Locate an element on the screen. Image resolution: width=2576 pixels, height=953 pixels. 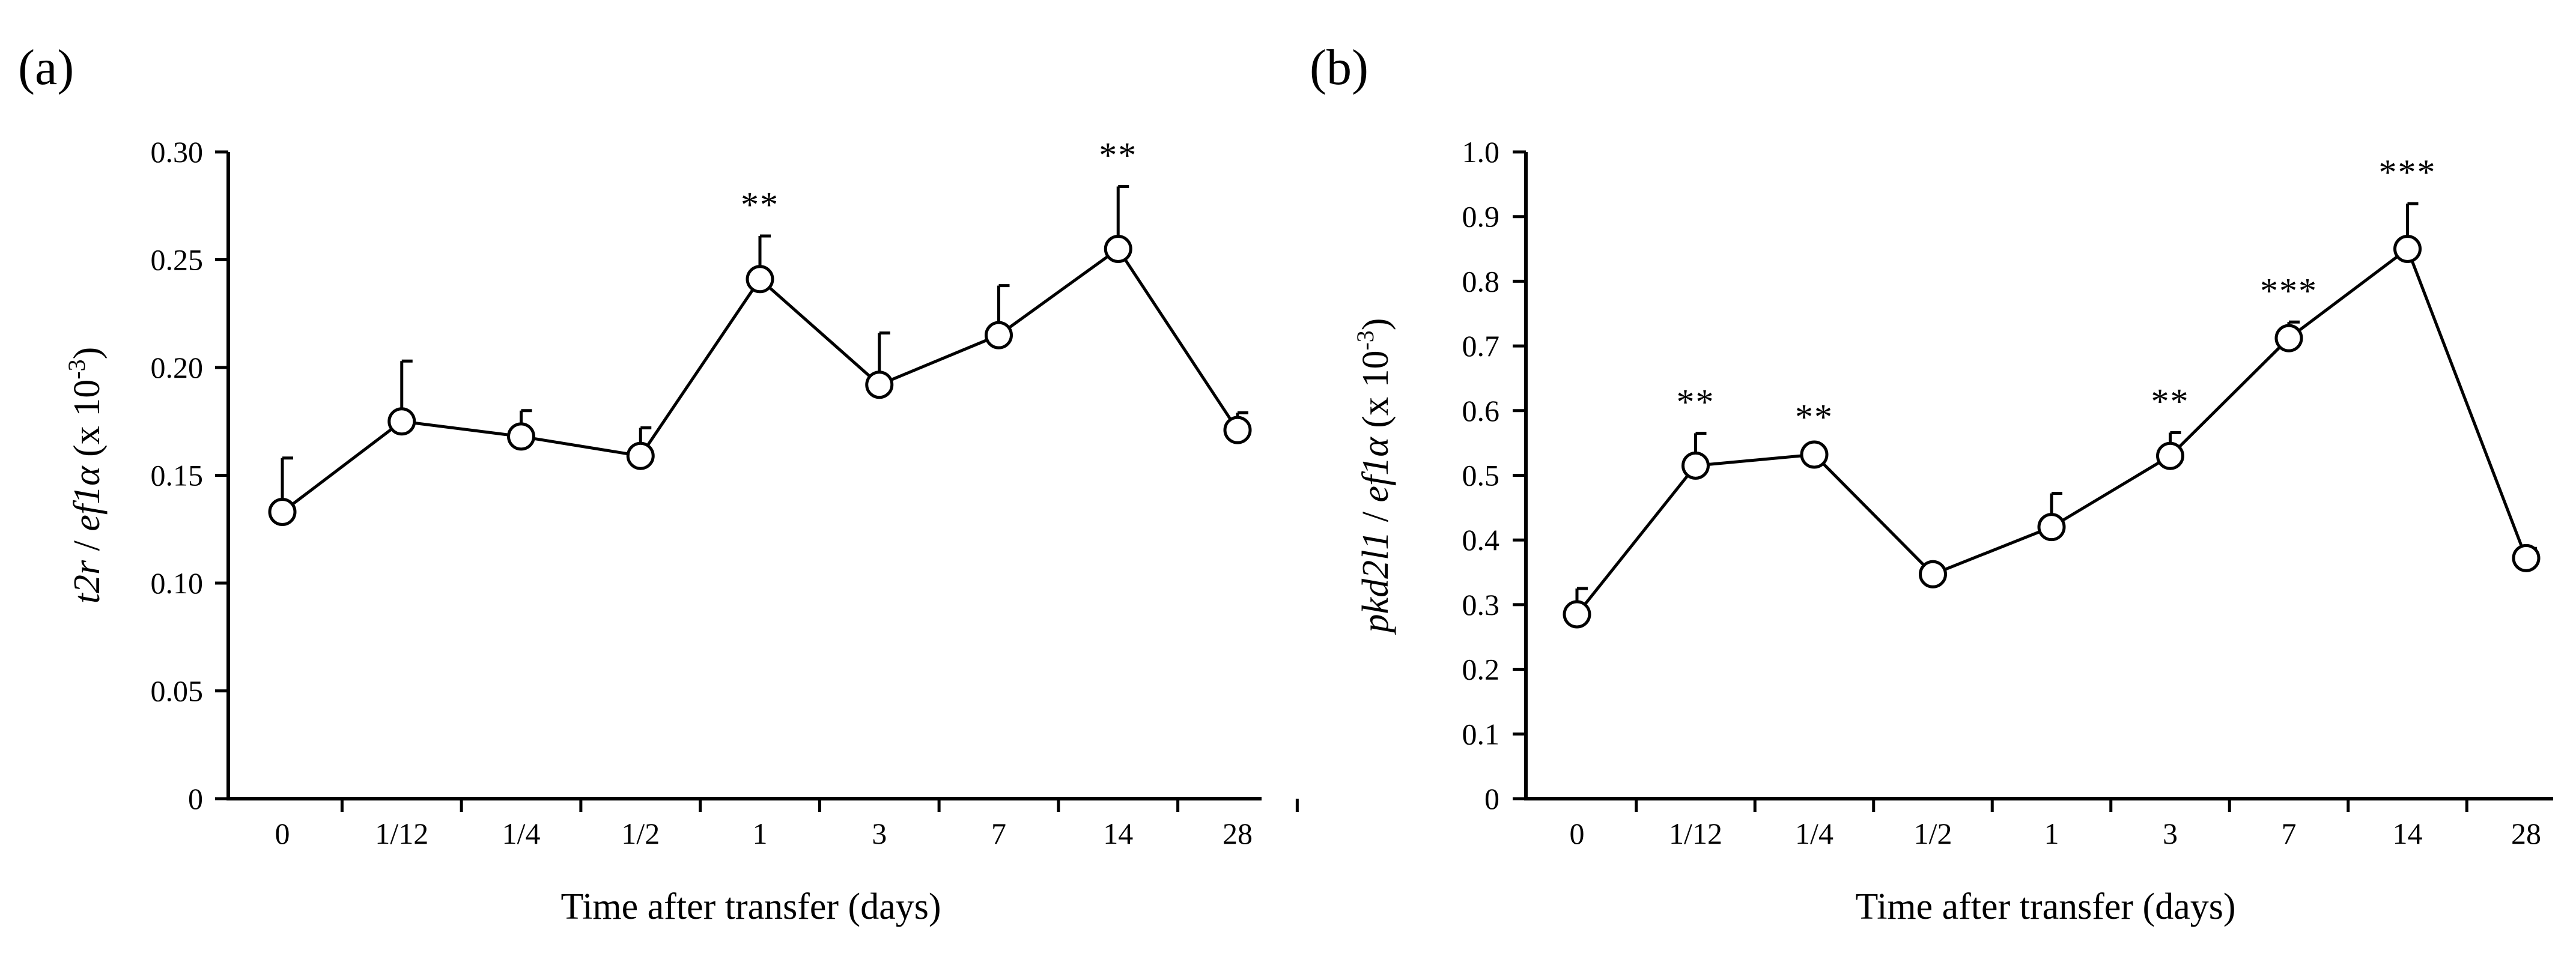
y-tick-label: 0.1 is located at coordinates (1481, 734).